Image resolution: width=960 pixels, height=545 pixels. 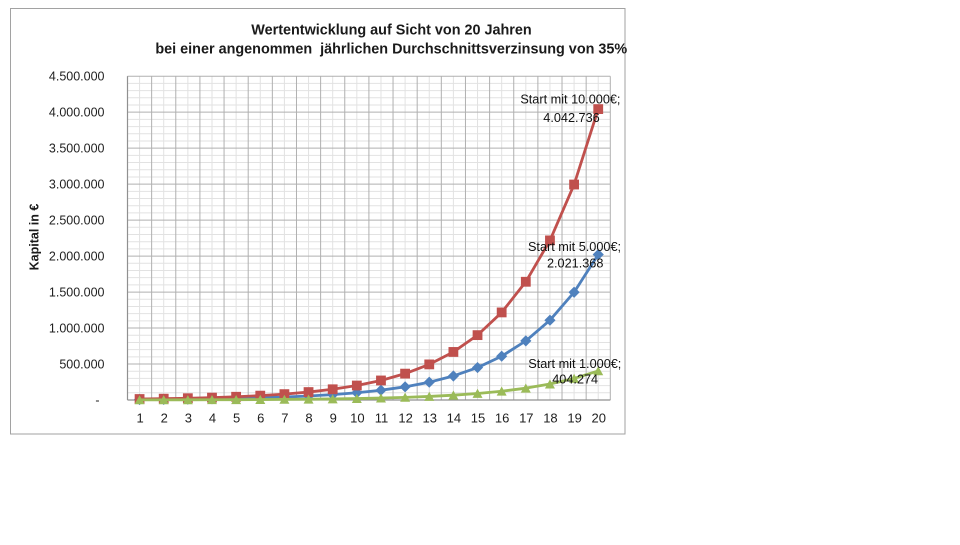 What do you see at coordinates (77, 112) in the screenshot?
I see `svg-text: 4.000.000` at bounding box center [77, 112].